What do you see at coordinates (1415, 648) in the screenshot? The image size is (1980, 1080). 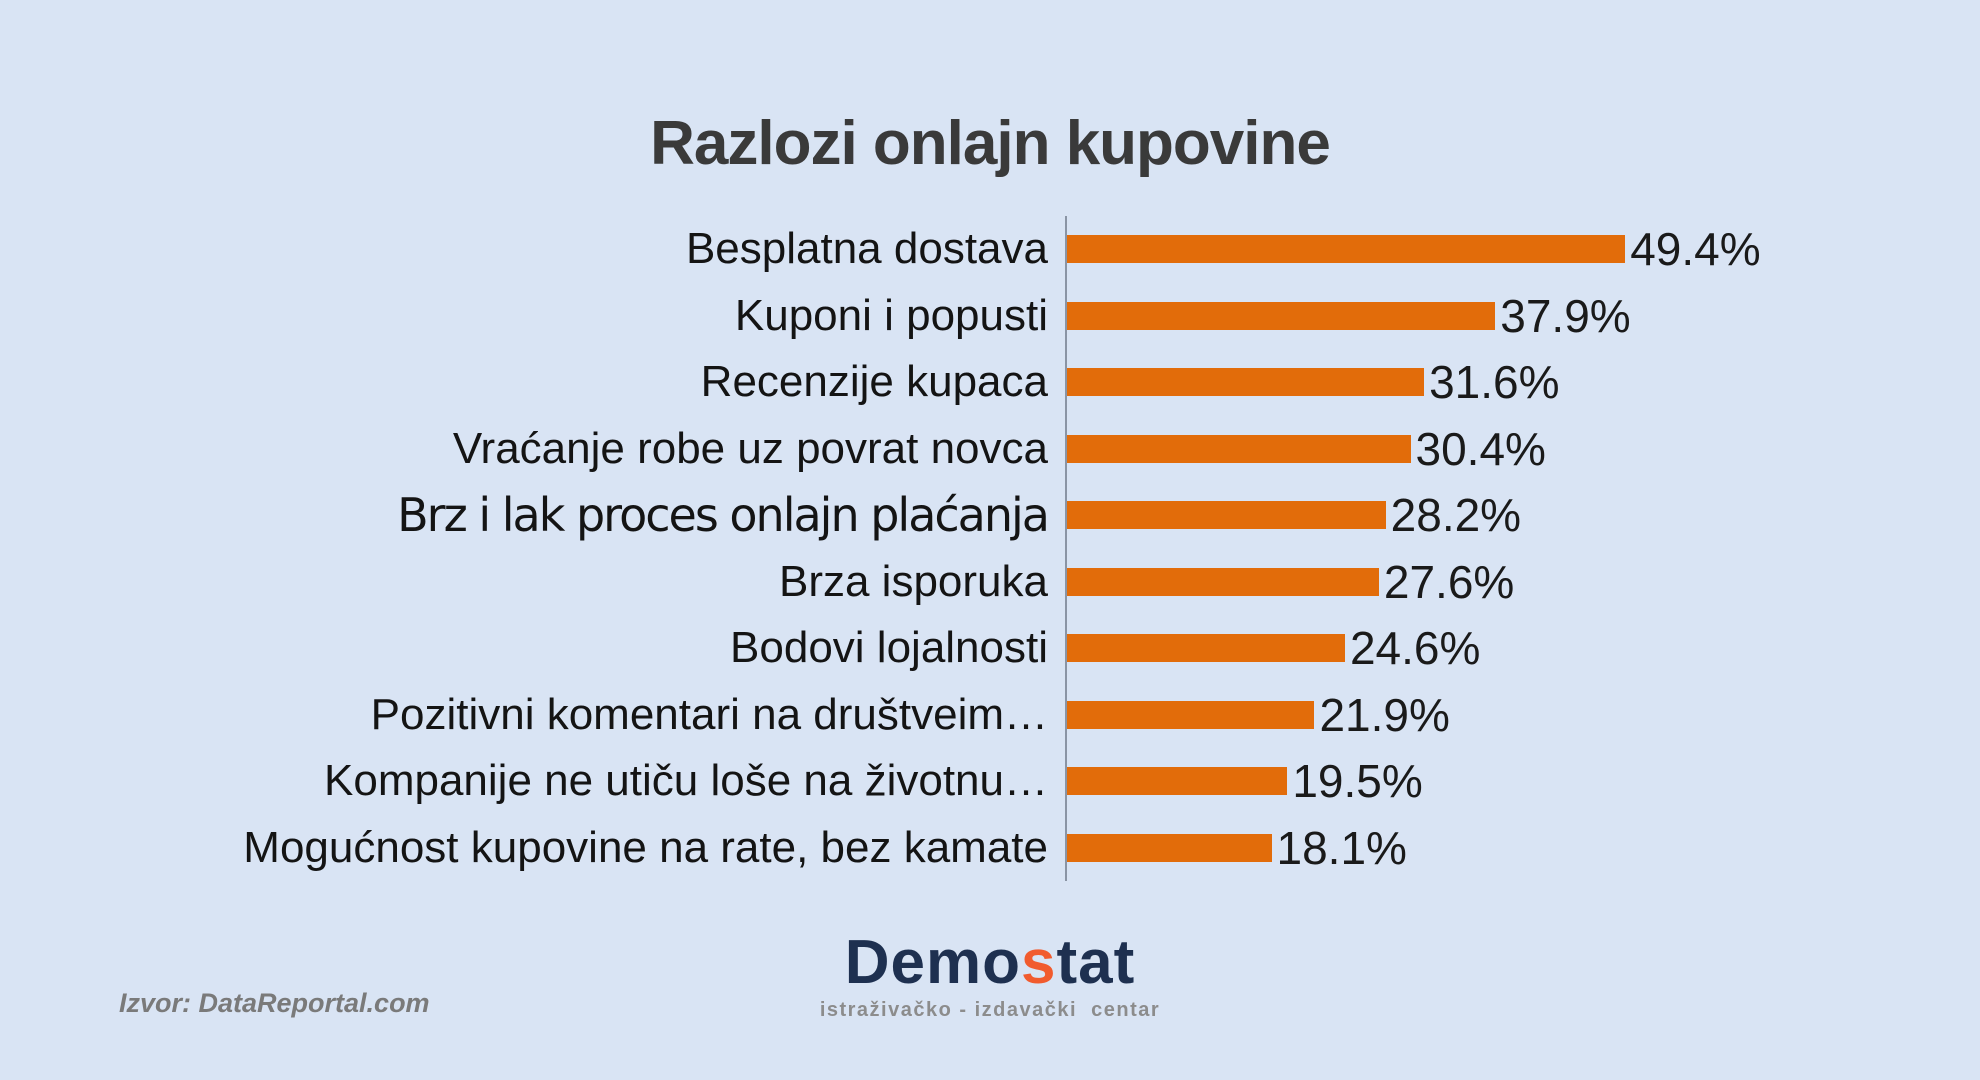 I see `value-label: 24.6%` at bounding box center [1415, 648].